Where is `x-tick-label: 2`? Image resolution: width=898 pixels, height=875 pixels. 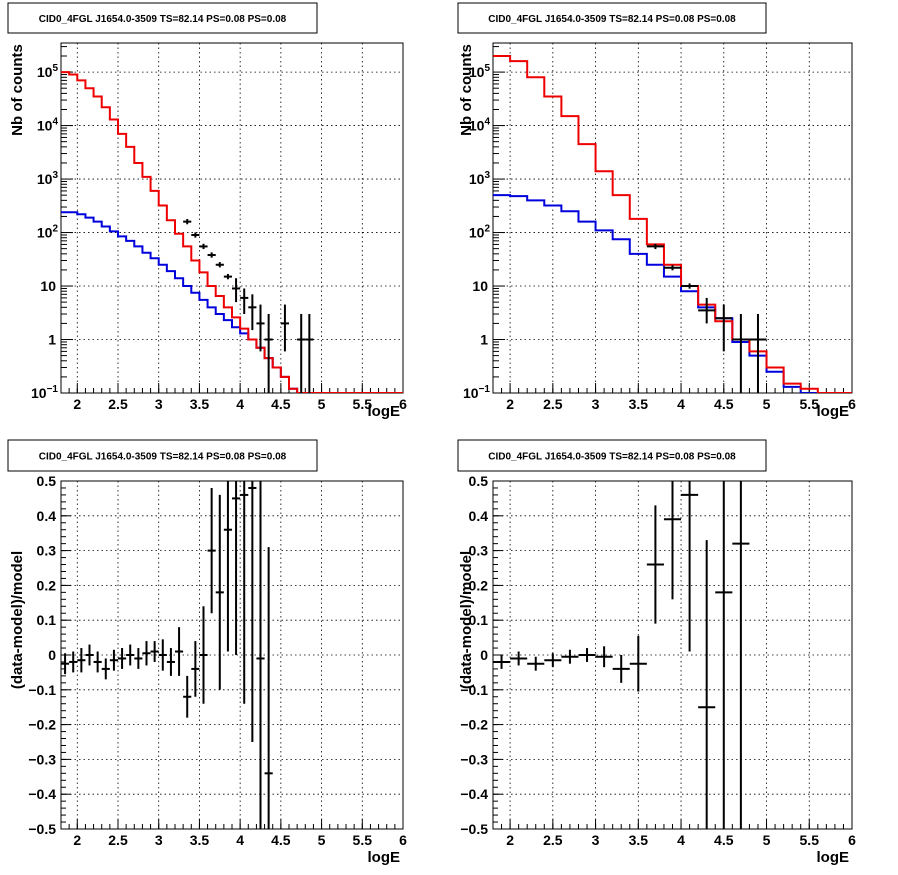
x-tick-label: 2 is located at coordinates (510, 404).